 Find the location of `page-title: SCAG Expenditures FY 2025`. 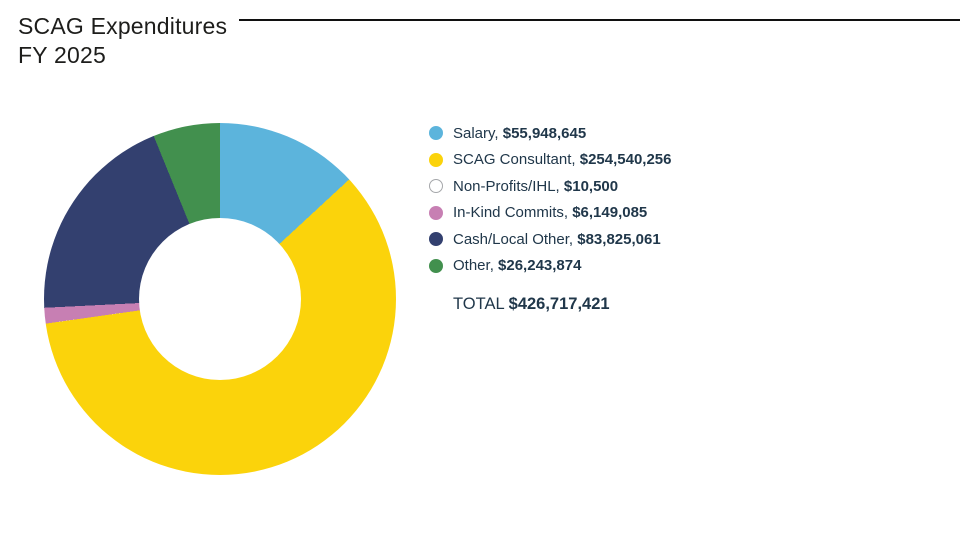

page-title: SCAG Expenditures FY 2025 is located at coordinates (122, 41).